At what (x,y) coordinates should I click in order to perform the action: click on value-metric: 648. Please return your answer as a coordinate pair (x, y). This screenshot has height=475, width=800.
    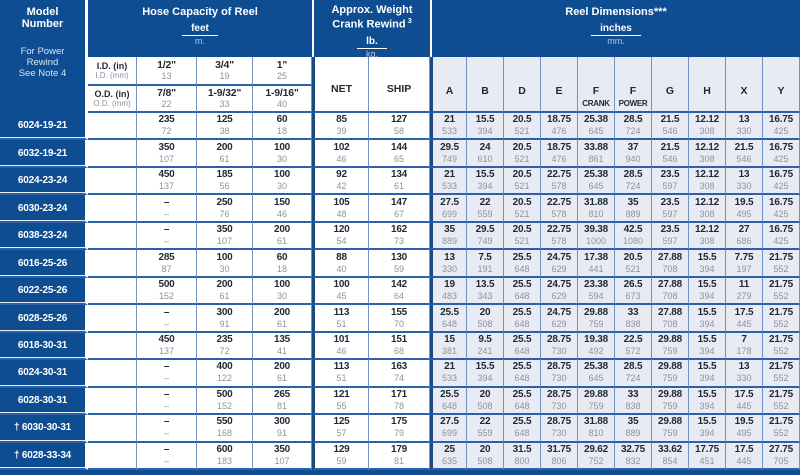
    Looking at the image, I should click on (522, 350).